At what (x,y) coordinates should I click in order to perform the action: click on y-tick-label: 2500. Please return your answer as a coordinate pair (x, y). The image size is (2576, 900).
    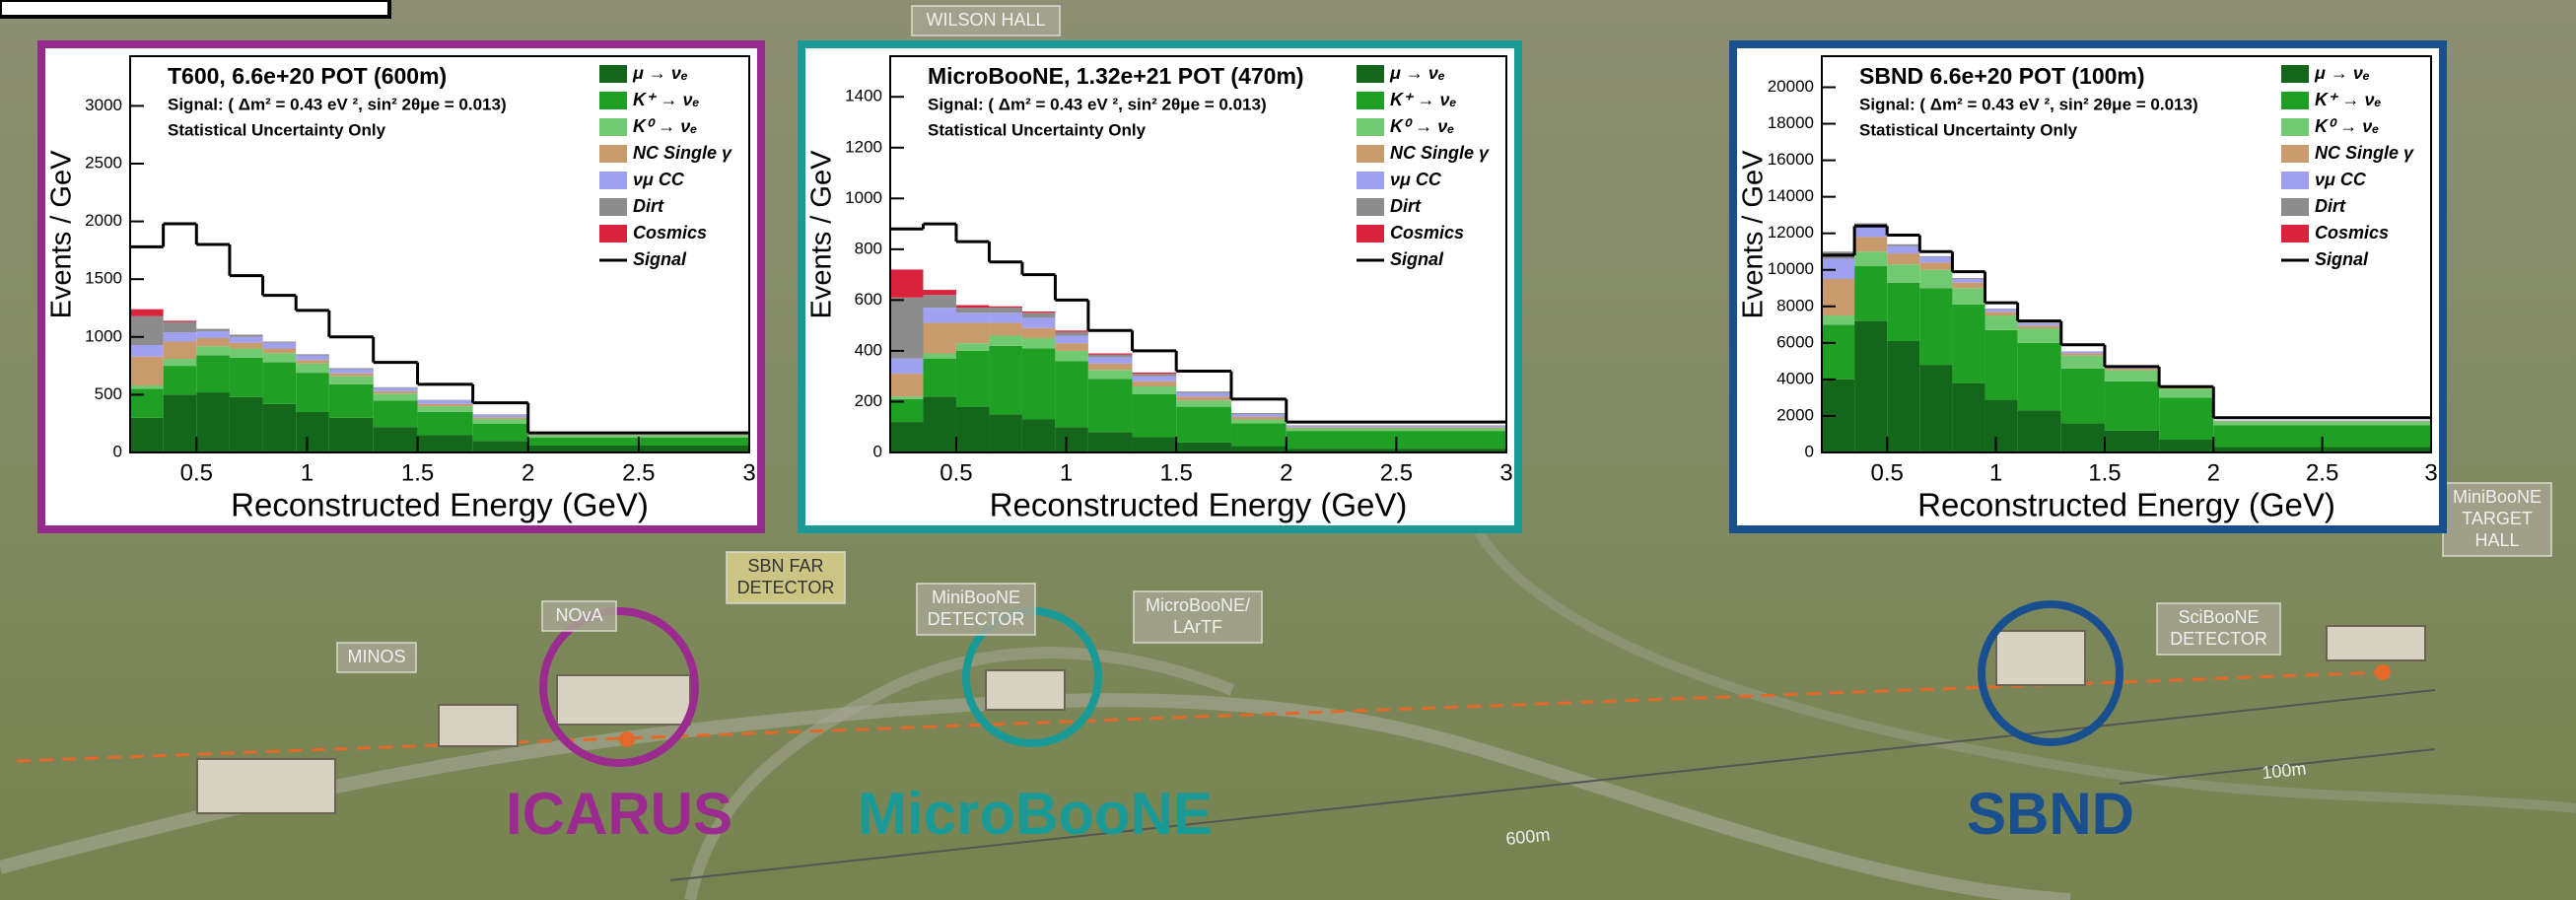
    Looking at the image, I should click on (104, 162).